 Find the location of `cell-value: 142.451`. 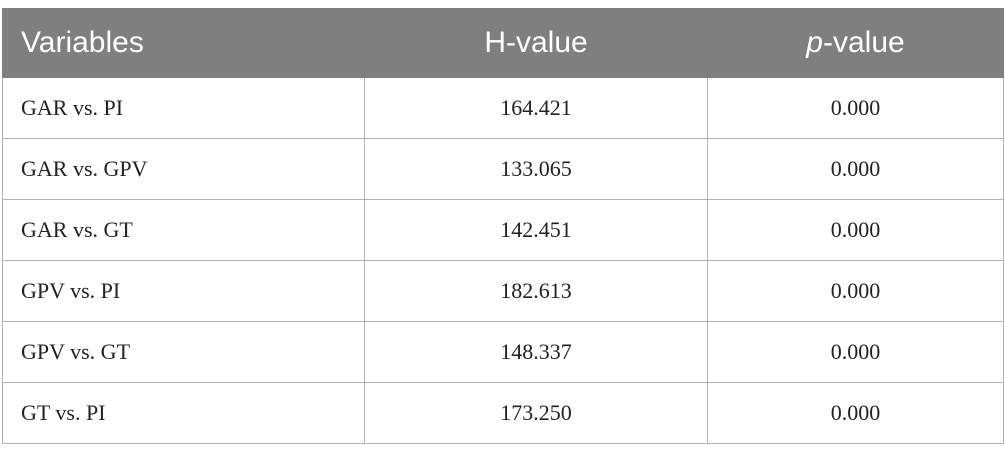

cell-value: 142.451 is located at coordinates (536, 230).